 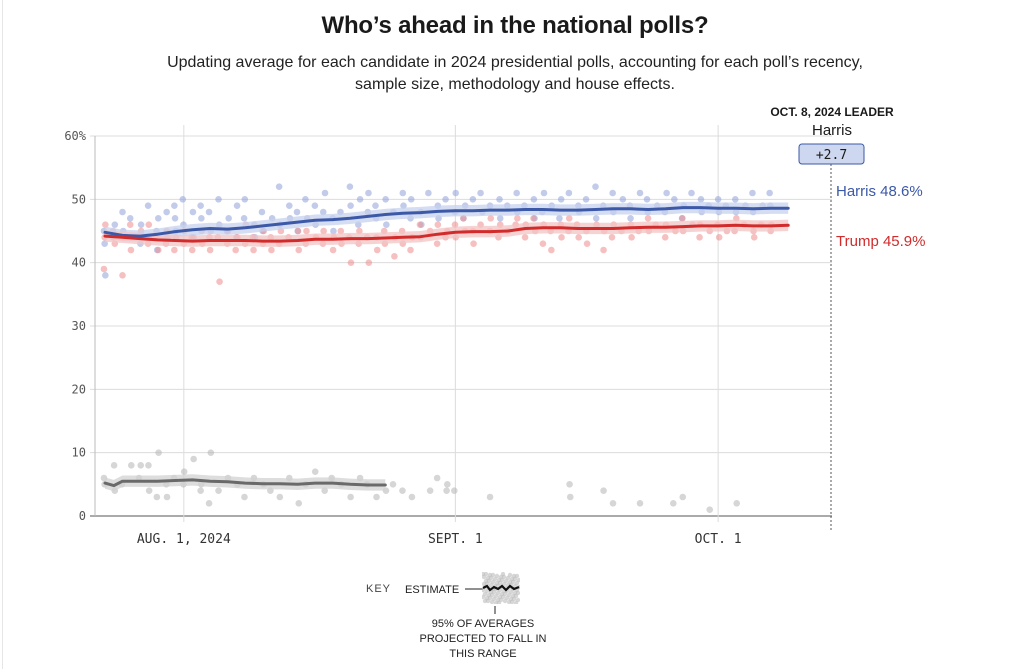 What do you see at coordinates (79, 389) in the screenshot?
I see `y-tick-label: 20` at bounding box center [79, 389].